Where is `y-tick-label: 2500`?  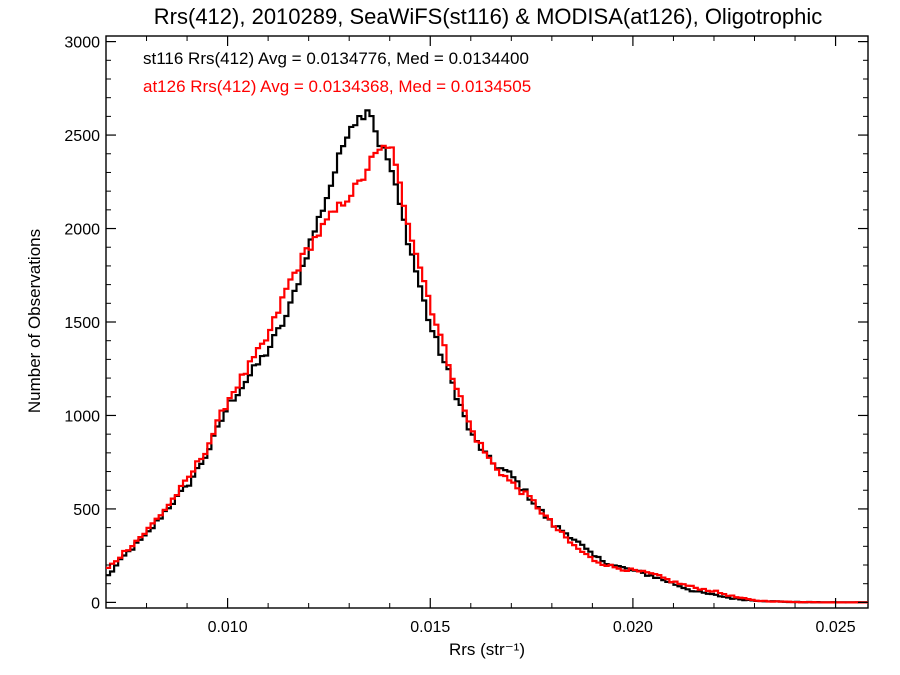 y-tick-label: 2500 is located at coordinates (82, 136).